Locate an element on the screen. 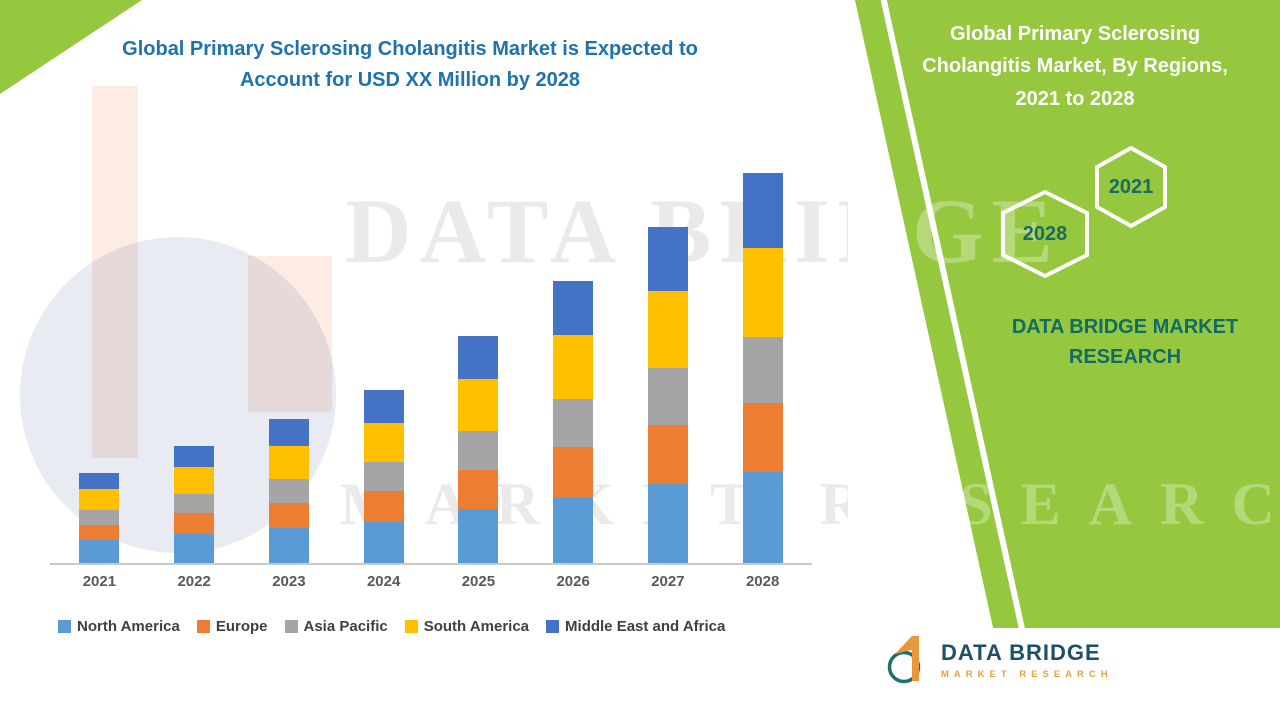 The image size is (1280, 720). x-axis-labels: 2021 2022 2023 2024 2025 2026 2027 2028 is located at coordinates (431, 581).